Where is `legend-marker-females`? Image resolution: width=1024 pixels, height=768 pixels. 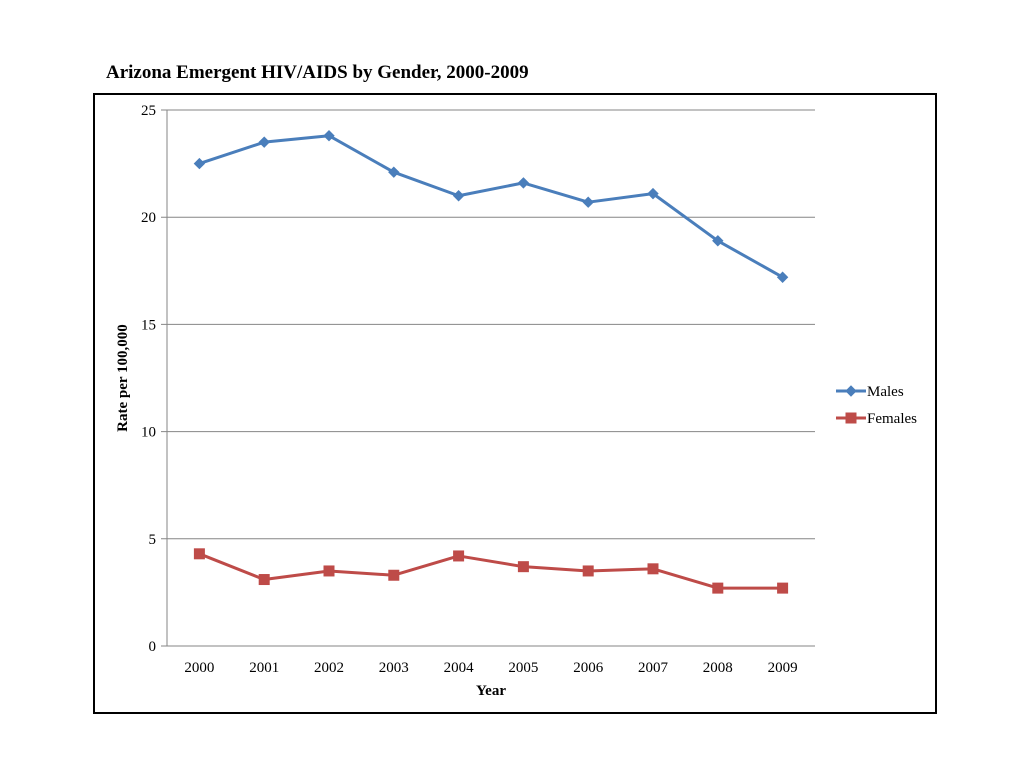 legend-marker-females is located at coordinates (851, 418).